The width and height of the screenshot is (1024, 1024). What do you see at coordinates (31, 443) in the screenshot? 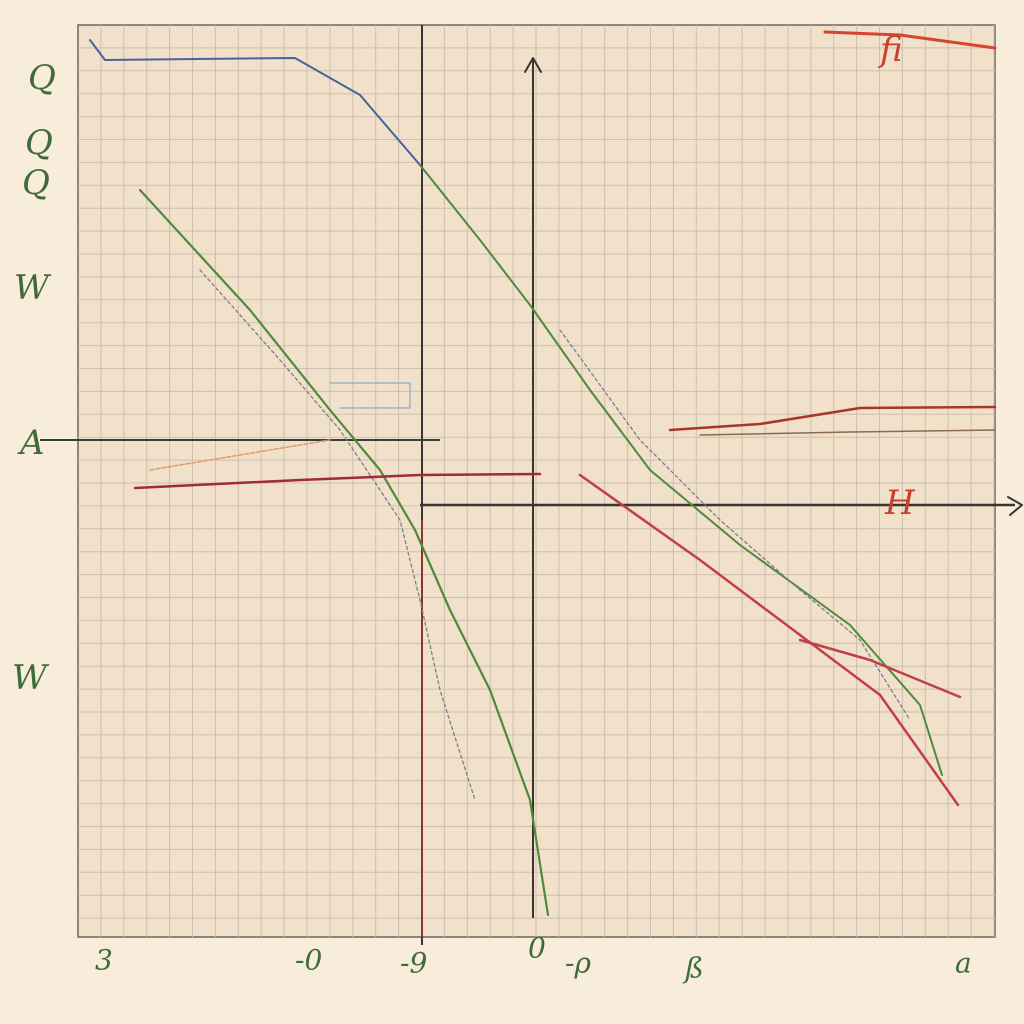
I see `left-label: A` at bounding box center [31, 443].